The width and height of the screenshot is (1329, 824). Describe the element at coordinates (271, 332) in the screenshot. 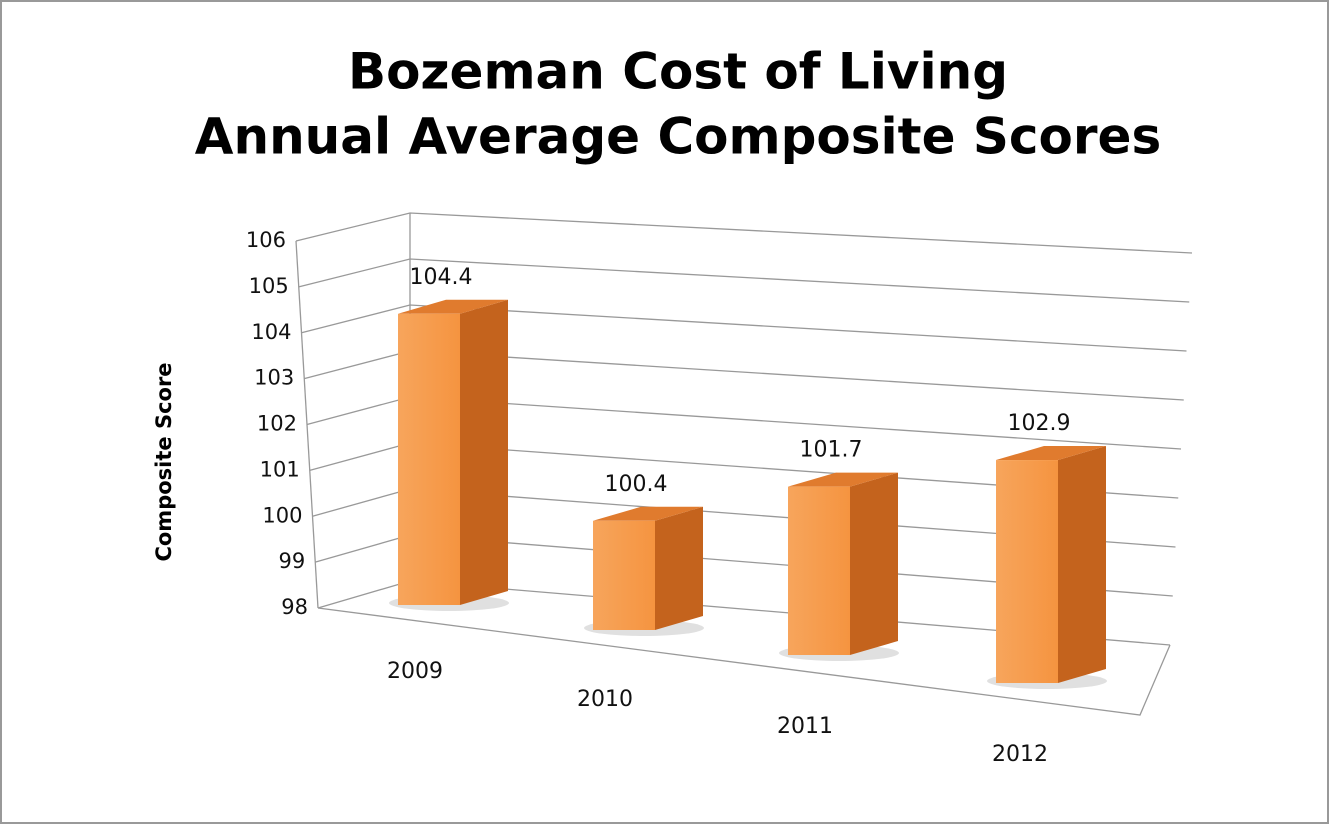

I see `y-tick-label: 104` at that location.